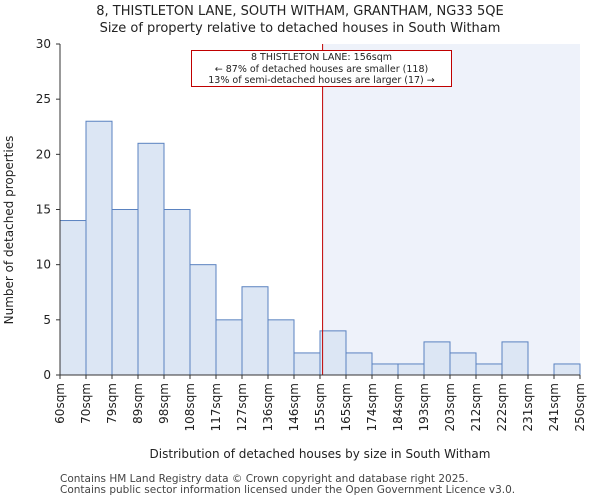 The height and width of the screenshot is (500, 600). I want to click on y-ticks-group: 0 5 10 15 20 25 30, so click(48, 209).